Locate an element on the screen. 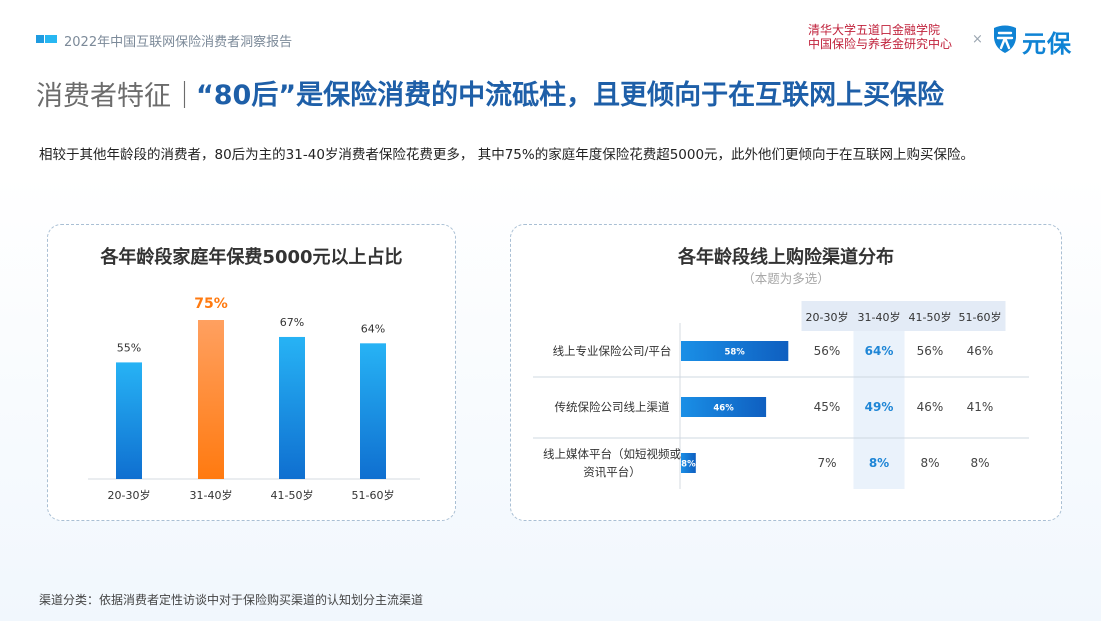 The image size is (1101, 621). table-cell: 7% is located at coordinates (826, 463).